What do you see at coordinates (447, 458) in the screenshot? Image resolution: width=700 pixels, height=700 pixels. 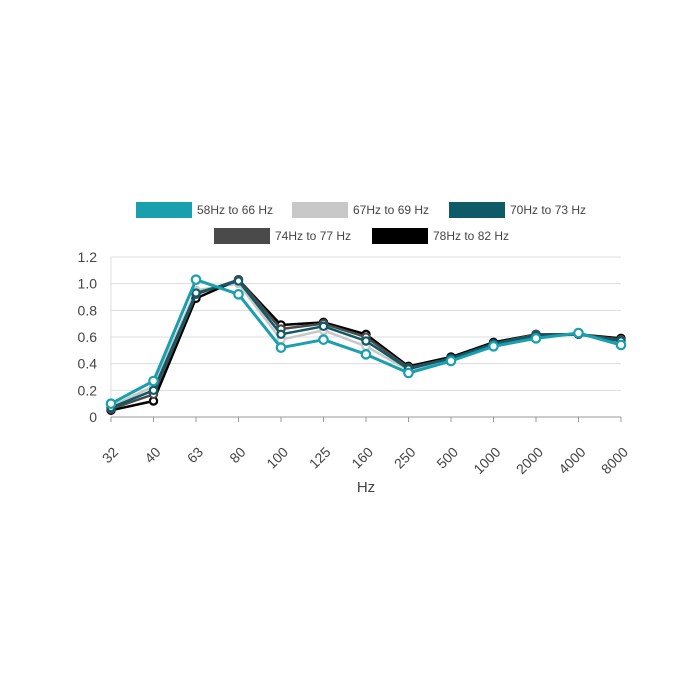 I see `x-tick-label: 500` at bounding box center [447, 458].